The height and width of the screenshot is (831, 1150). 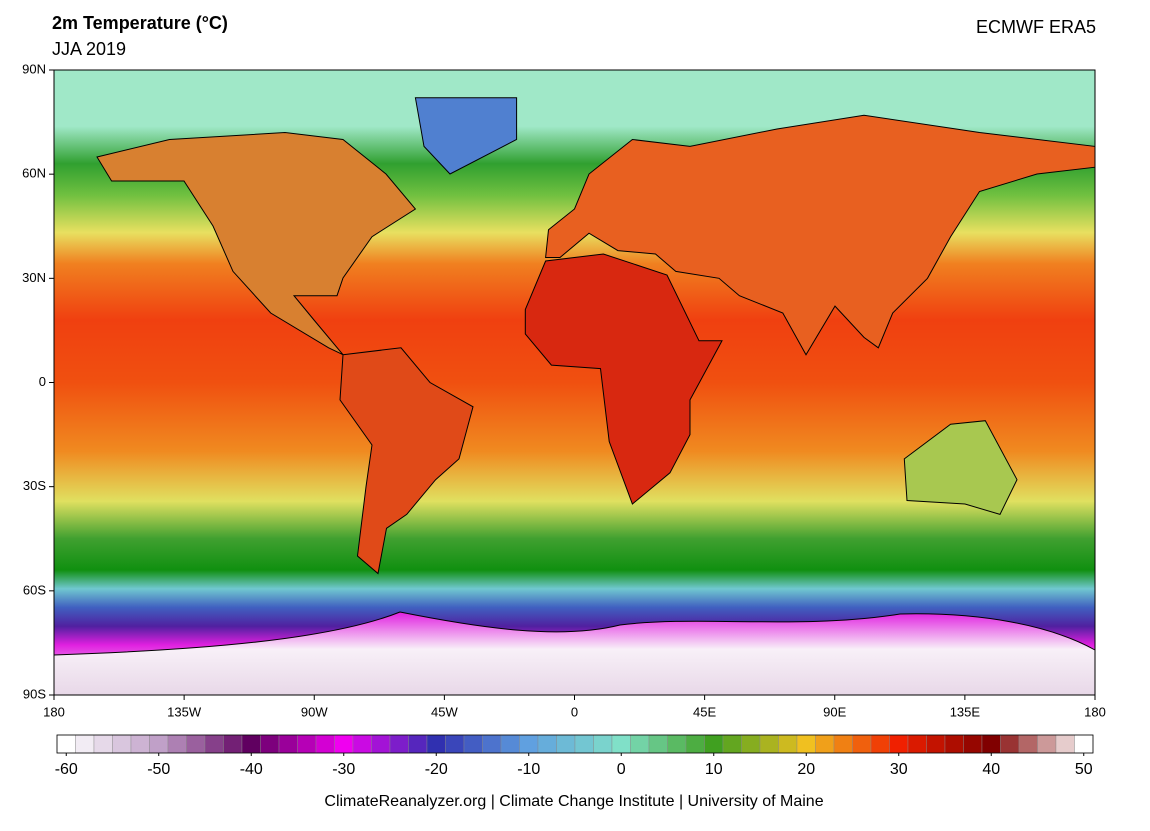 I want to click on colorbar-label: -40, so click(x=251, y=769).